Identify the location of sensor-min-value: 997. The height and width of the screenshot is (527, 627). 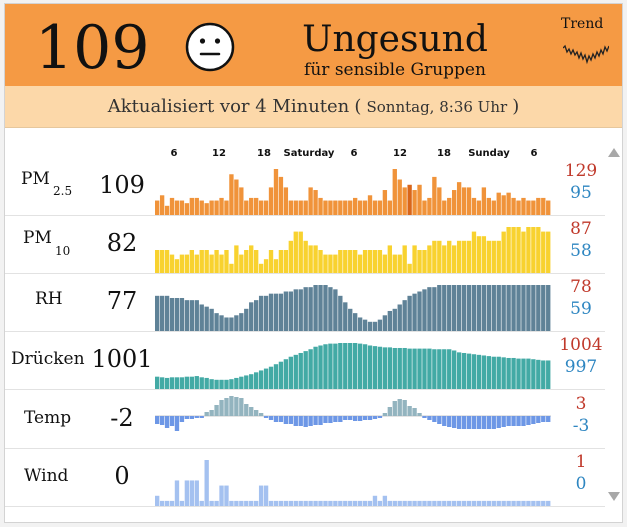
(581, 367).